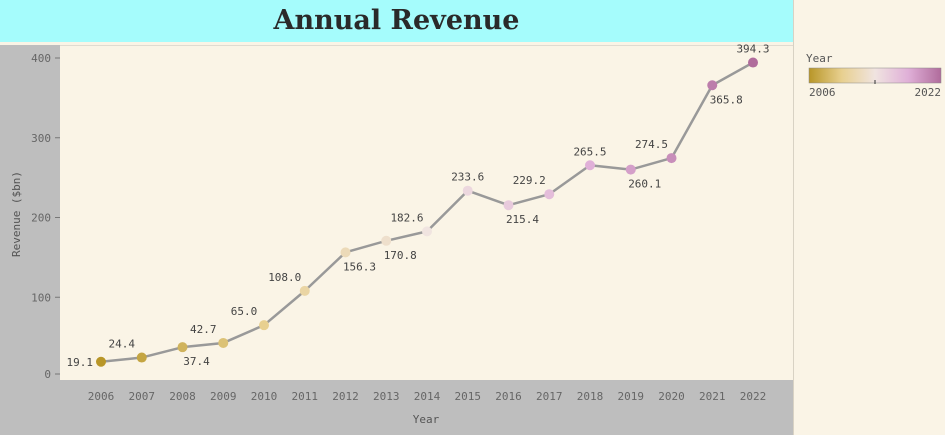  What do you see at coordinates (467, 177) in the screenshot?
I see `data-label: 233.6` at bounding box center [467, 177].